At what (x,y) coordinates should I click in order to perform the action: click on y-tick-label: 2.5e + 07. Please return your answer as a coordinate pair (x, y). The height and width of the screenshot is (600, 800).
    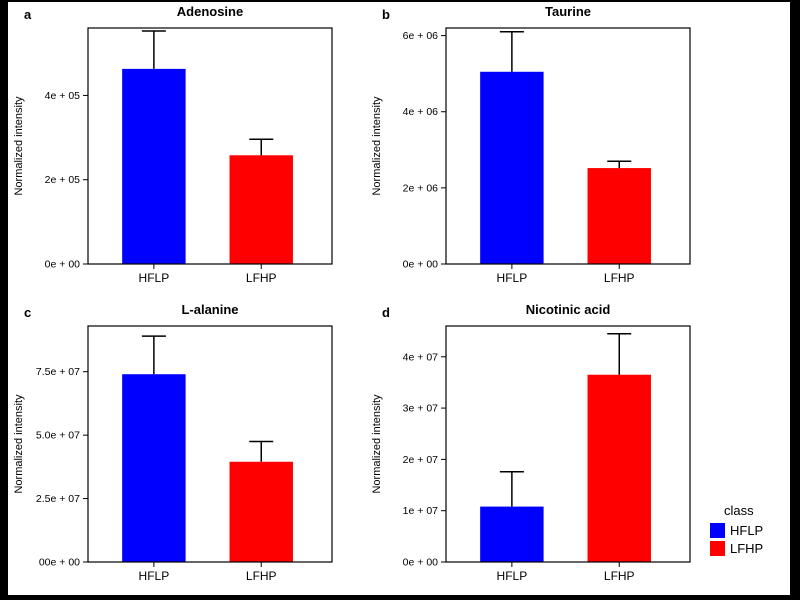
    Looking at the image, I should click on (58, 499).